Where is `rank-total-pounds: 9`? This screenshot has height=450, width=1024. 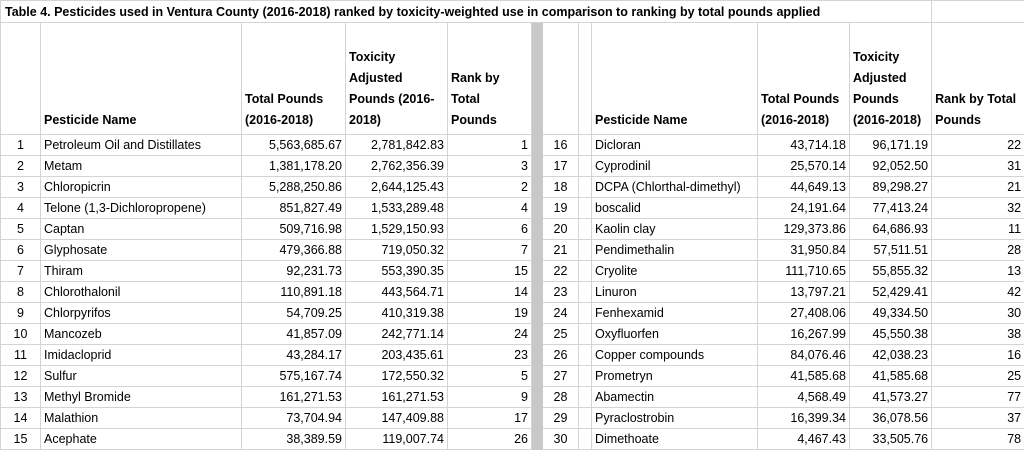
rank-total-pounds: 9 is located at coordinates (490, 397).